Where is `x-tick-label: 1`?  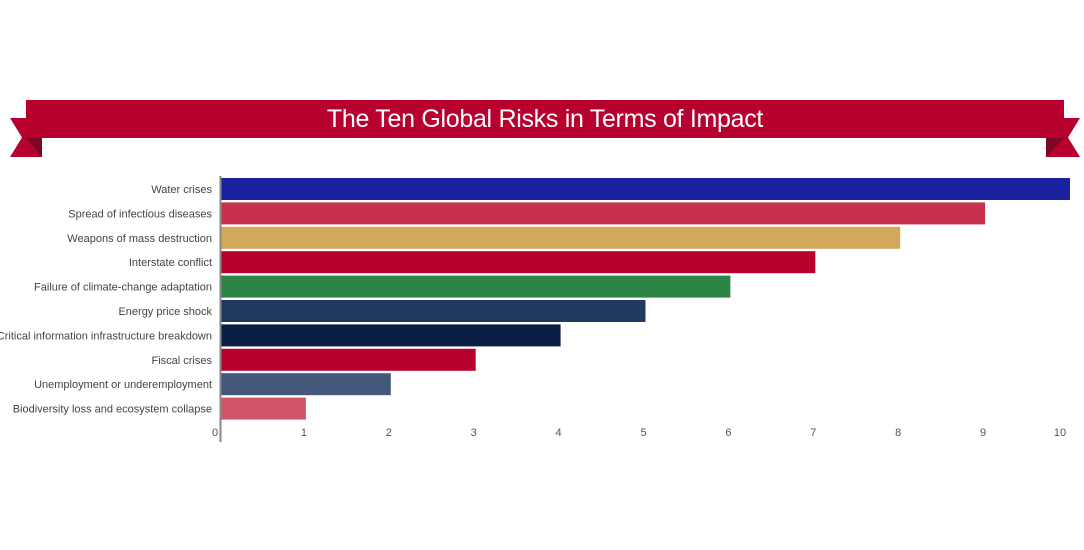
x-tick-label: 1 is located at coordinates (304, 433).